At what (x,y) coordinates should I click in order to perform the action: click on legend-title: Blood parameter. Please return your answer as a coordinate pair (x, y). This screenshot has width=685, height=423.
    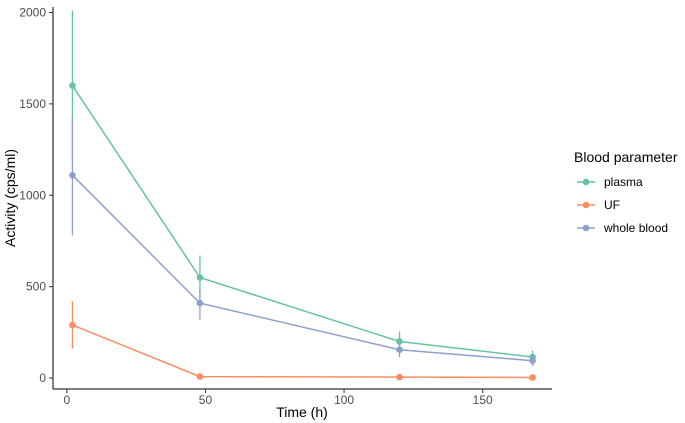
    Looking at the image, I should click on (626, 157).